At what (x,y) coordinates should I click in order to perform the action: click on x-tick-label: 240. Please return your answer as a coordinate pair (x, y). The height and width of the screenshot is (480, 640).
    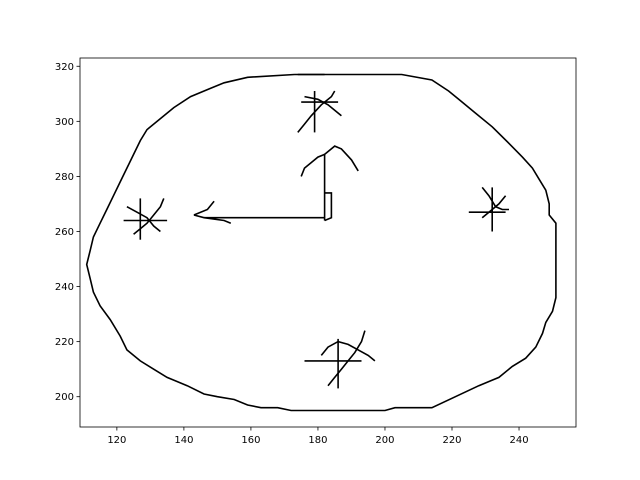
    Looking at the image, I should click on (518, 440).